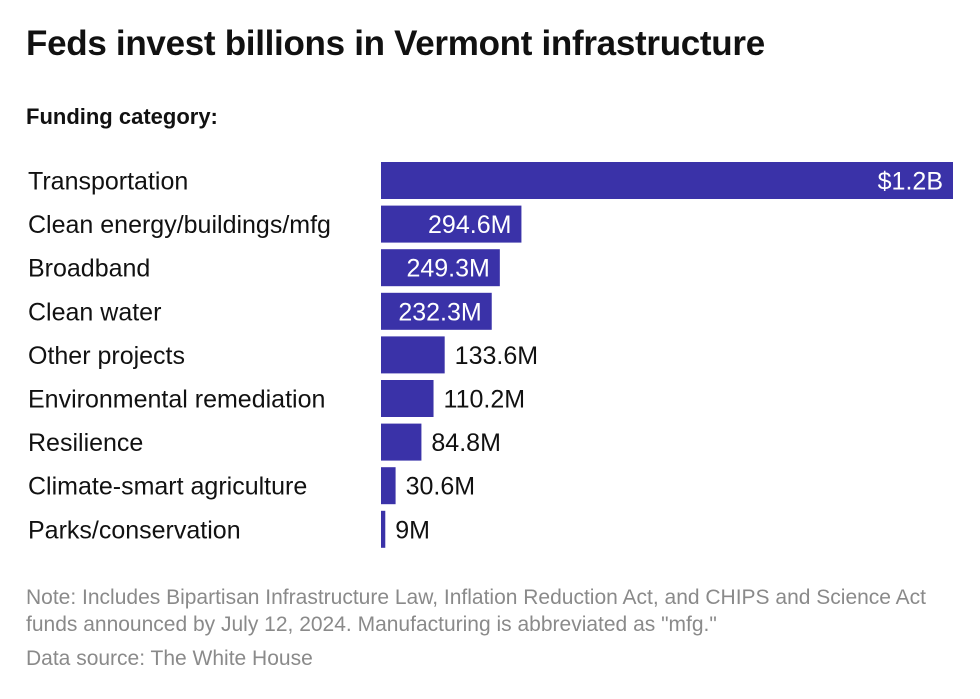  What do you see at coordinates (412, 530) in the screenshot?
I see `value-label: 9M` at bounding box center [412, 530].